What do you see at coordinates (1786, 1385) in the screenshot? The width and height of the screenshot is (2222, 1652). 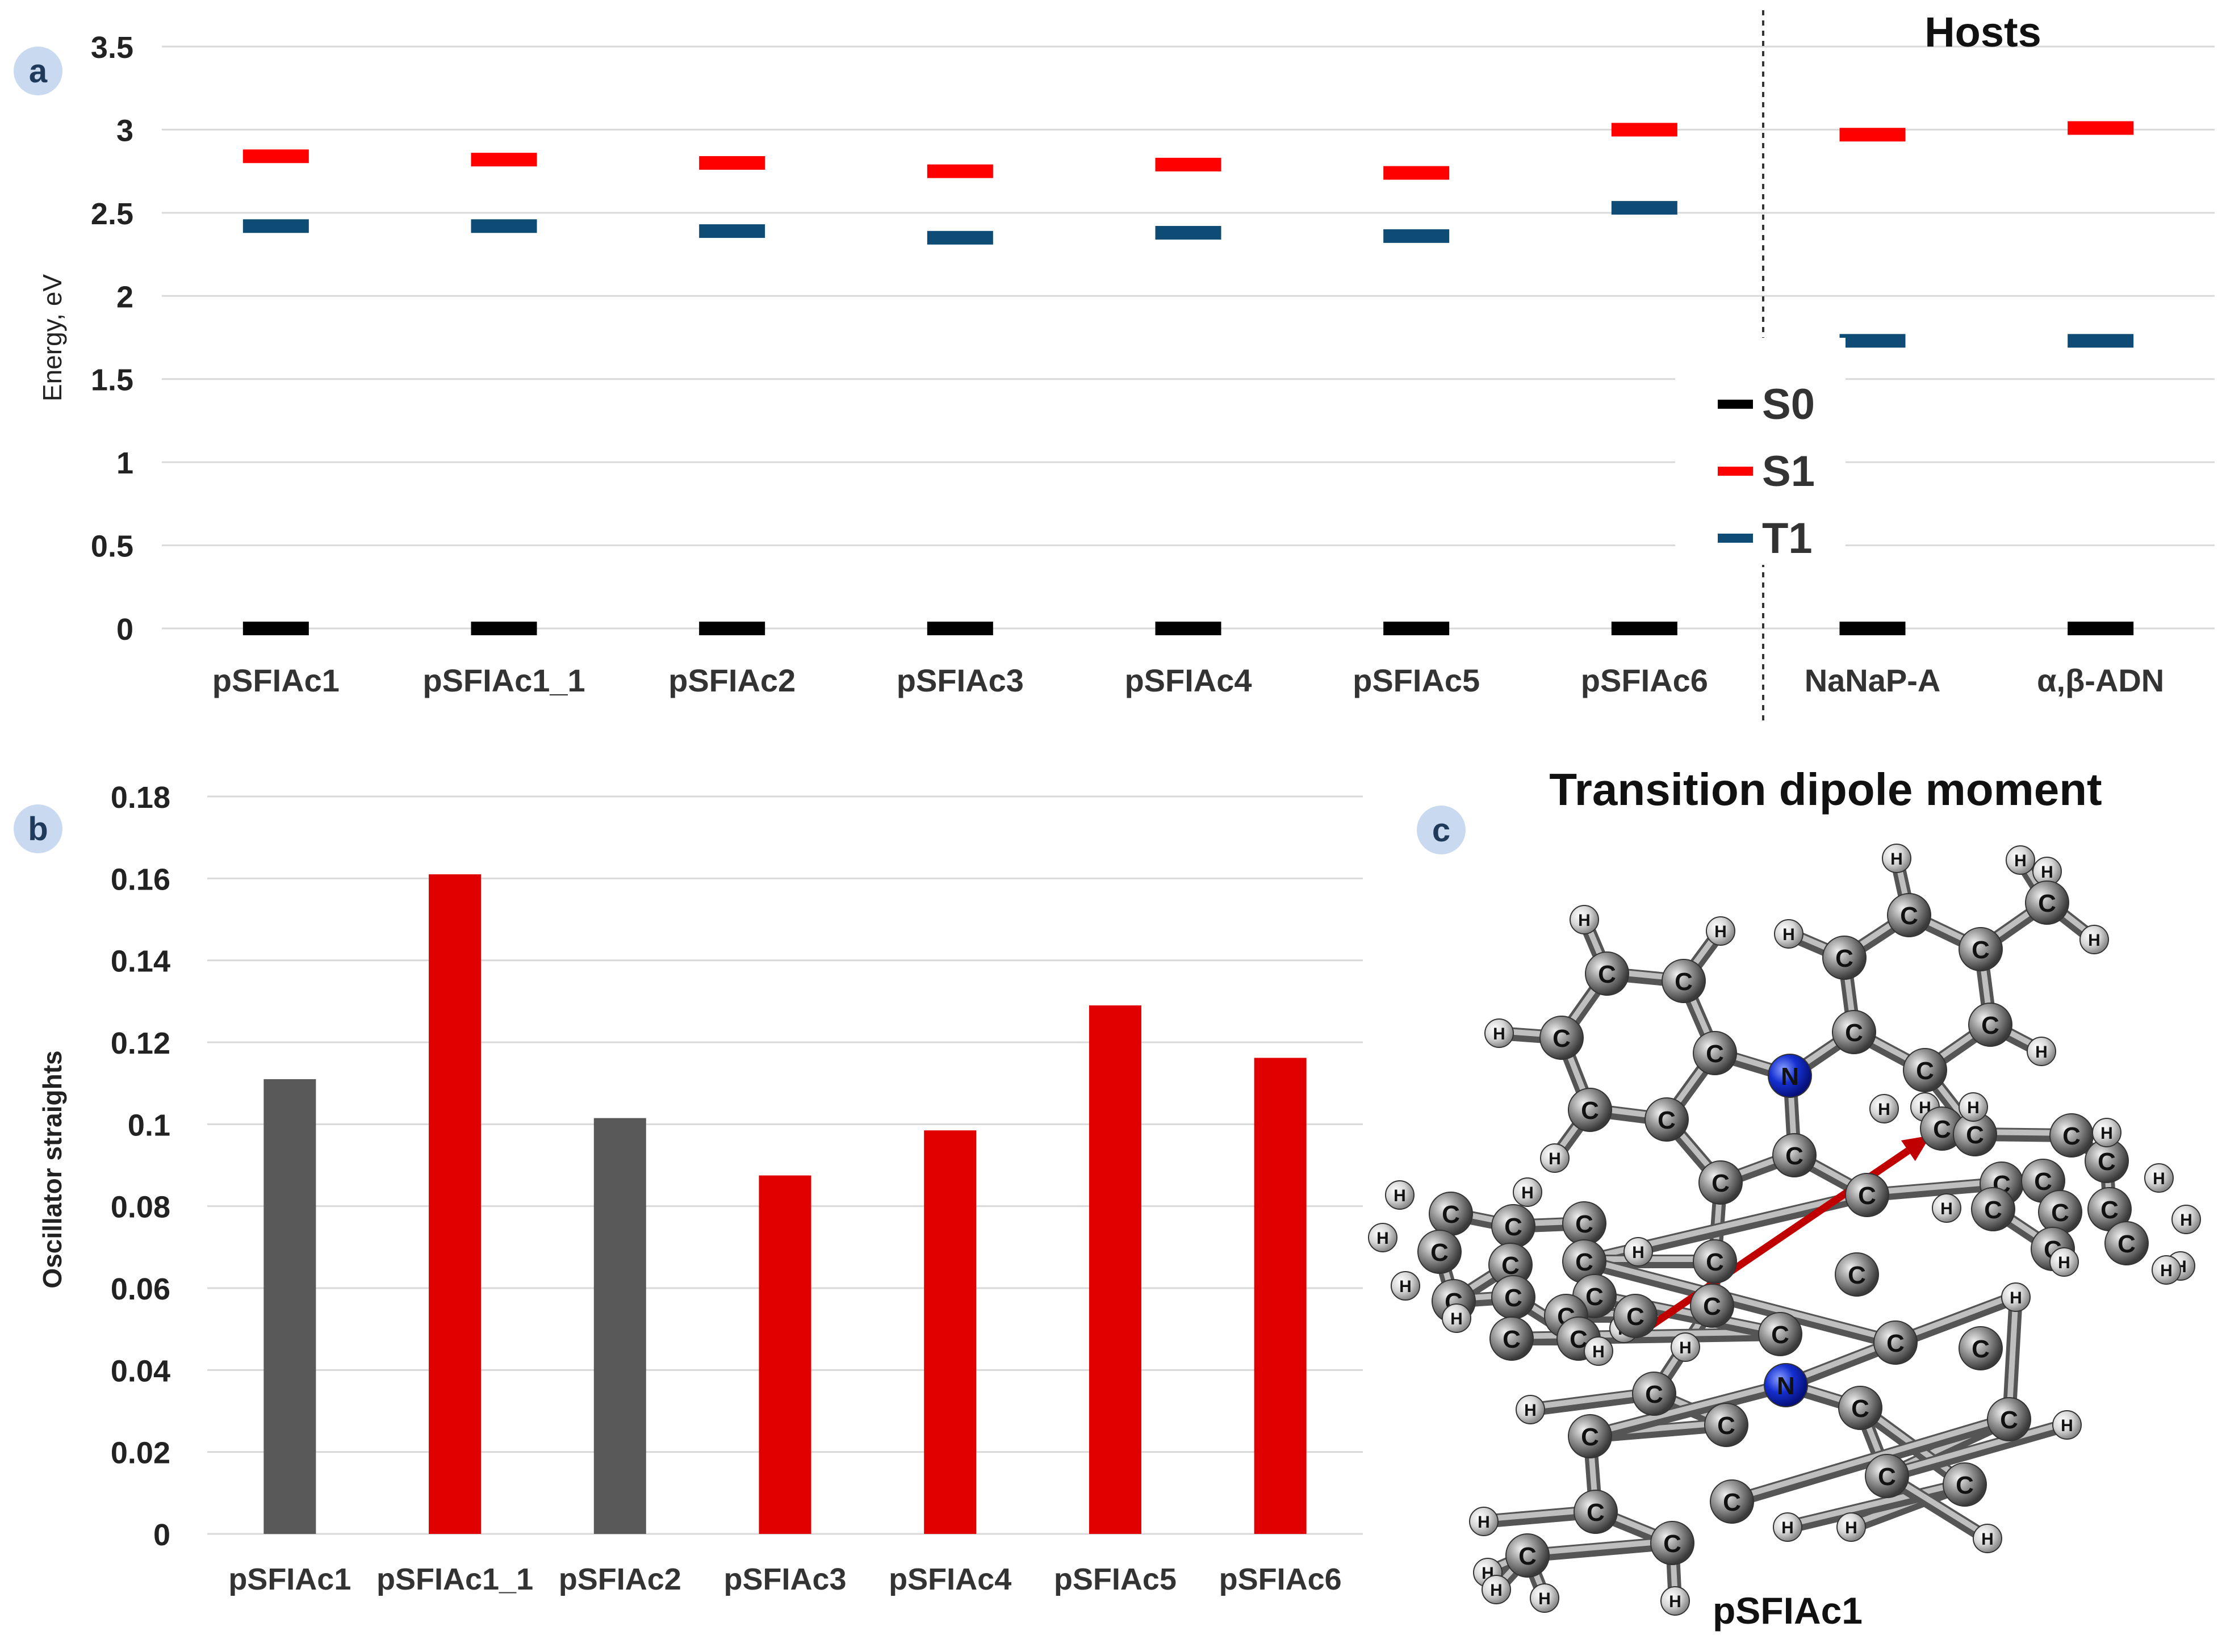 I see `atom-n` at bounding box center [1786, 1385].